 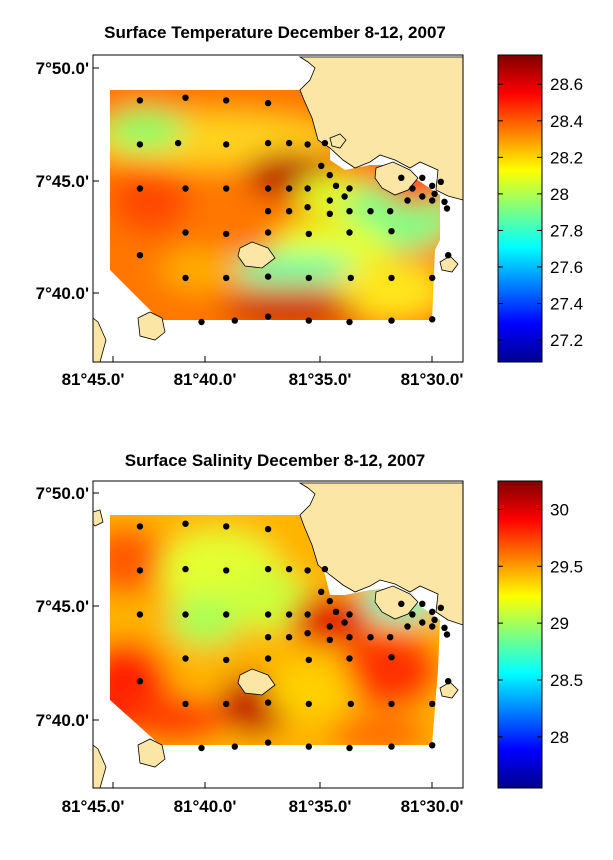 I want to click on salinity-y-tick-label: 7°45.0', so click(x=62, y=606).